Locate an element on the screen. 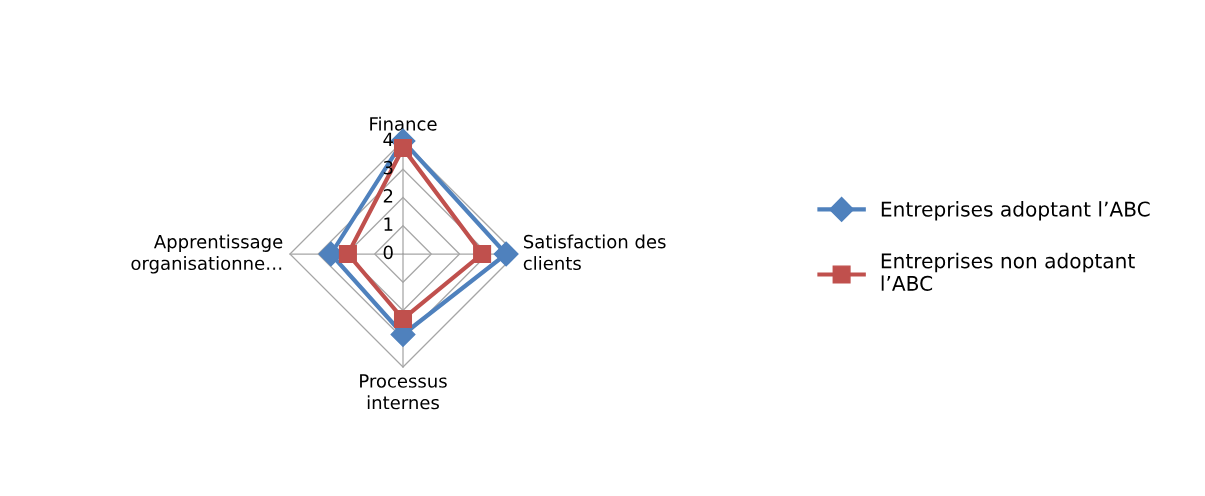 The height and width of the screenshot is (496, 1205). y-tick-label: 0 is located at coordinates (388, 252).